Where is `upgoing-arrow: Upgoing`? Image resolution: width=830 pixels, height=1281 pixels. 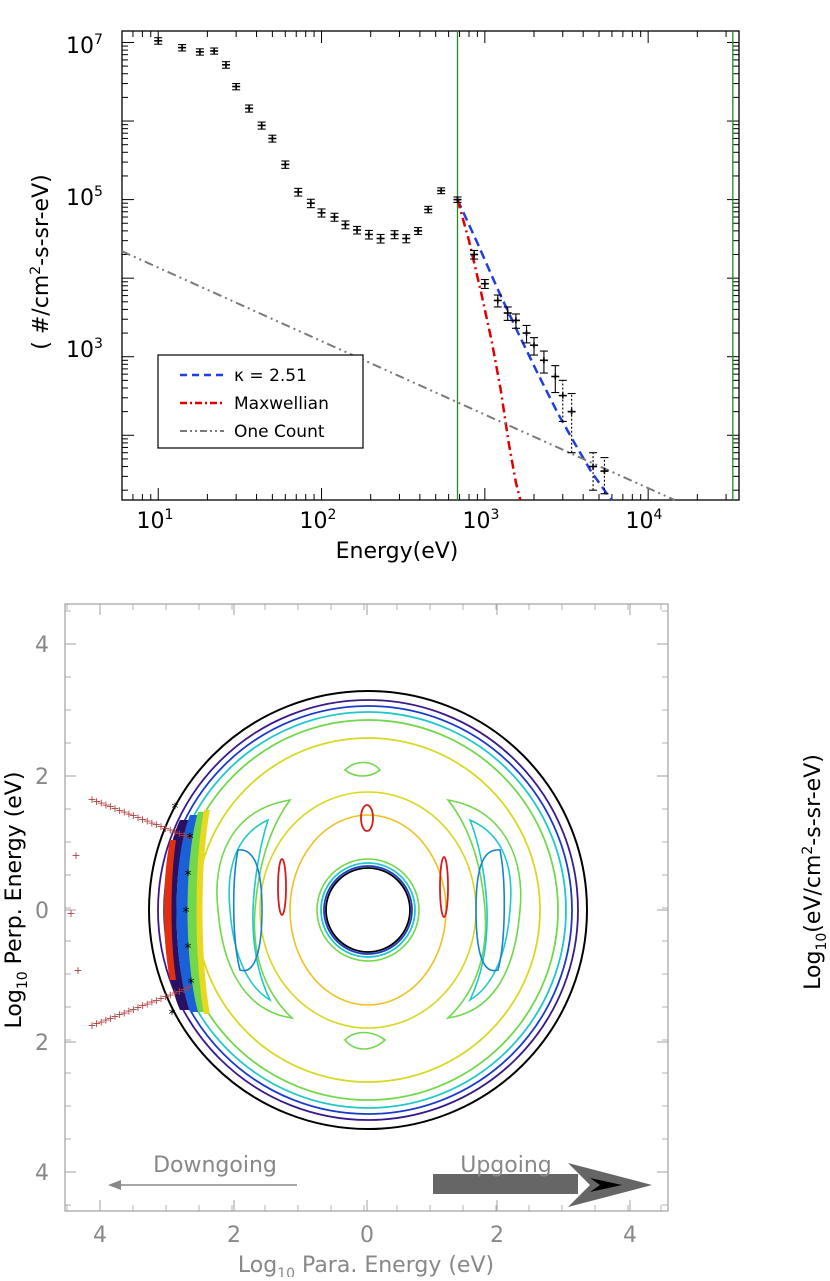 upgoing-arrow: Upgoing is located at coordinates (542, 1180).